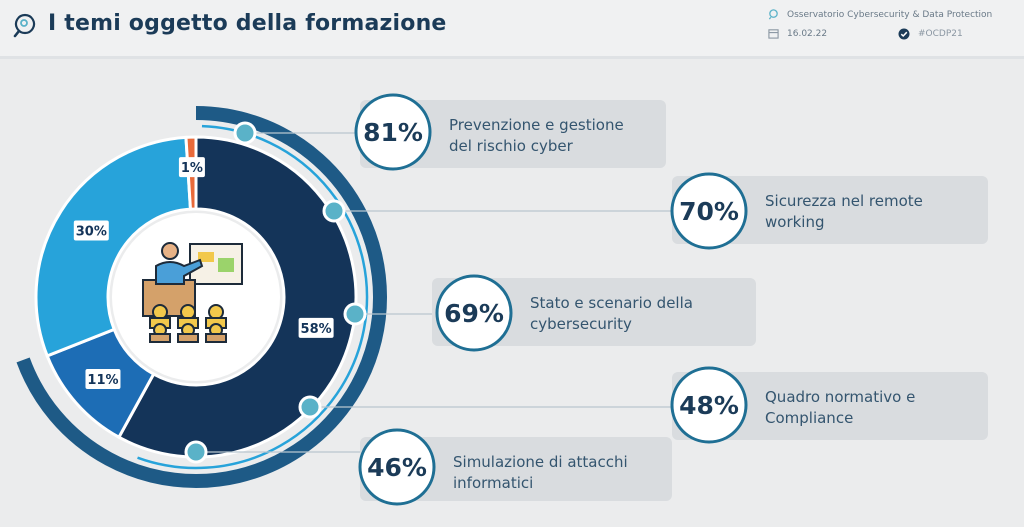 The height and width of the screenshot is (527, 1024). What do you see at coordinates (809, 418) in the screenshot?
I see `stat-label-line: Compliance` at bounding box center [809, 418].